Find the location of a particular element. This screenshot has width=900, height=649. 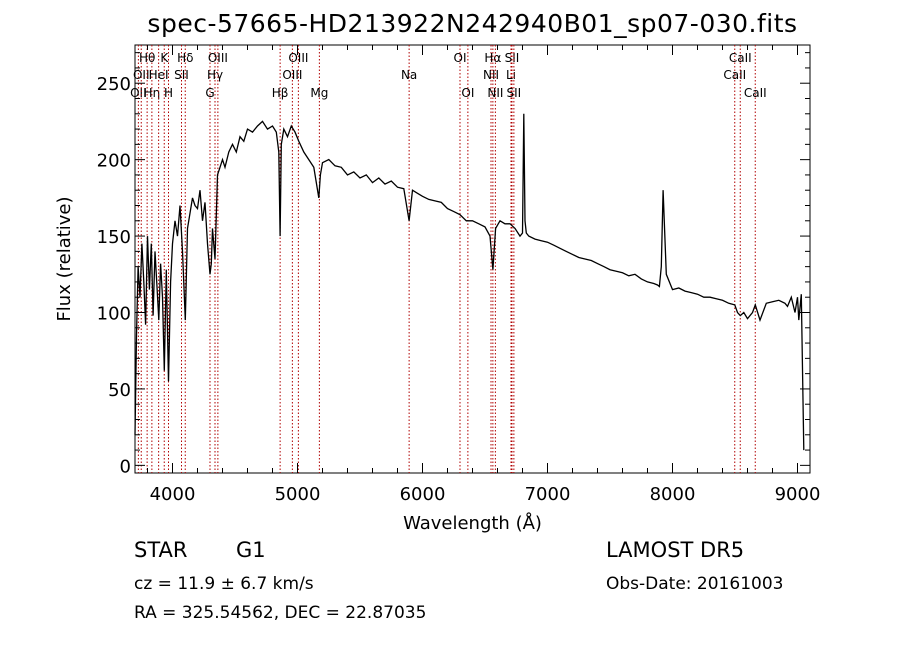

line-label: Li is located at coordinates (511, 75).